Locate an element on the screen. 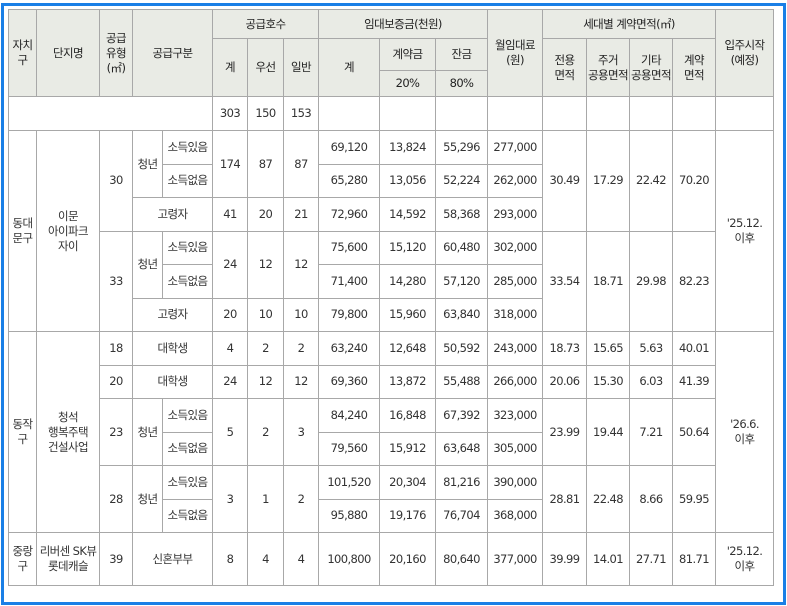  table-cell: 82.23 is located at coordinates (694, 281).